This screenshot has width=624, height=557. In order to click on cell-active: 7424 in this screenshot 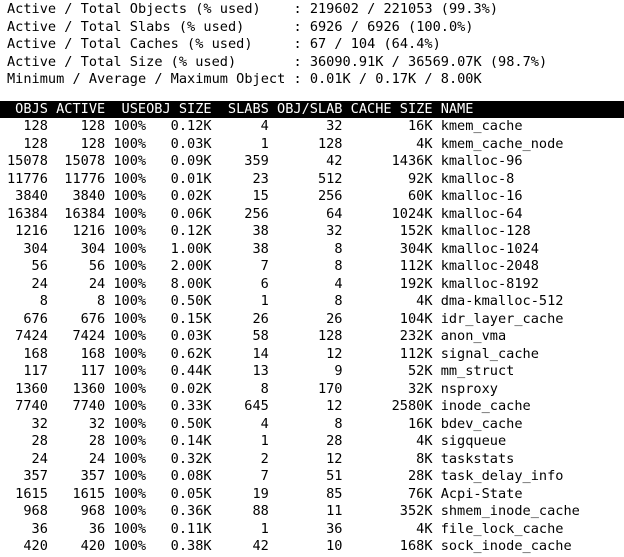, I will do `click(89, 336)`.